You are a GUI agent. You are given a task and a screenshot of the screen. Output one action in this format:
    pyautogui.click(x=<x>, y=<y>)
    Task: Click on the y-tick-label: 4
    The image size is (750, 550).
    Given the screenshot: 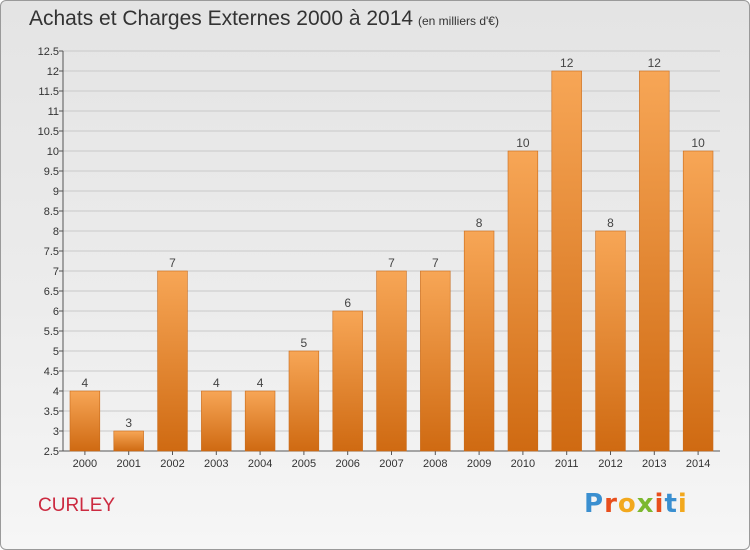 What is the action you would take?
    pyautogui.click(x=56, y=392)
    